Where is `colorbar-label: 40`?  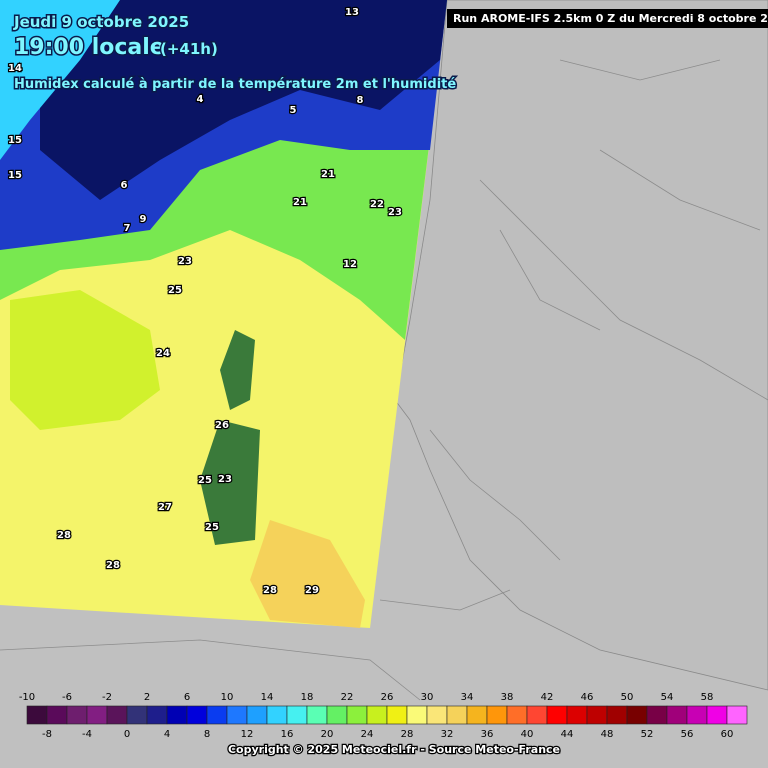 colorbar-label: 40 is located at coordinates (527, 734).